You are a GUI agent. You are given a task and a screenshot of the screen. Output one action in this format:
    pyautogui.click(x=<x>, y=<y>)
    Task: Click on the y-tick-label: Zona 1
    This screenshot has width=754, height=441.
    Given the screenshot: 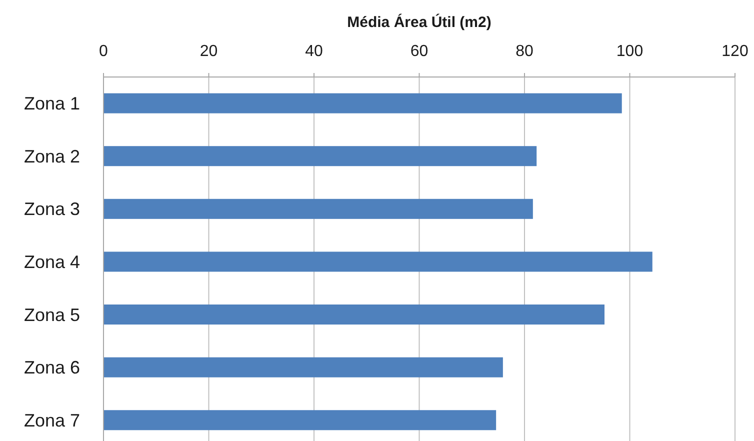 What is the action you would take?
    pyautogui.click(x=52, y=104)
    